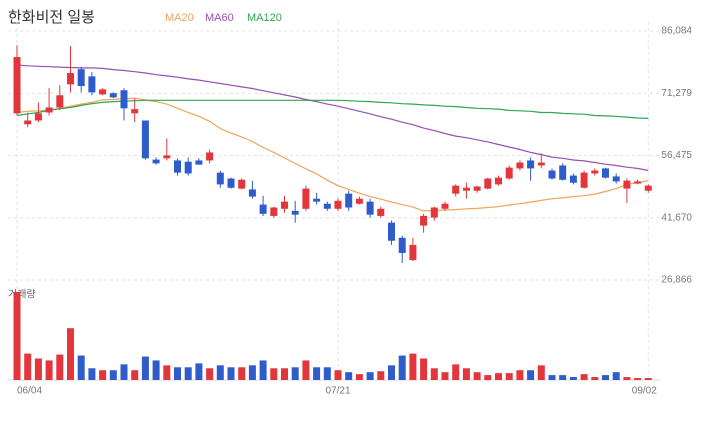  Describe the element at coordinates (676, 280) in the screenshot. I see `y-tick-label: 26,866` at that location.